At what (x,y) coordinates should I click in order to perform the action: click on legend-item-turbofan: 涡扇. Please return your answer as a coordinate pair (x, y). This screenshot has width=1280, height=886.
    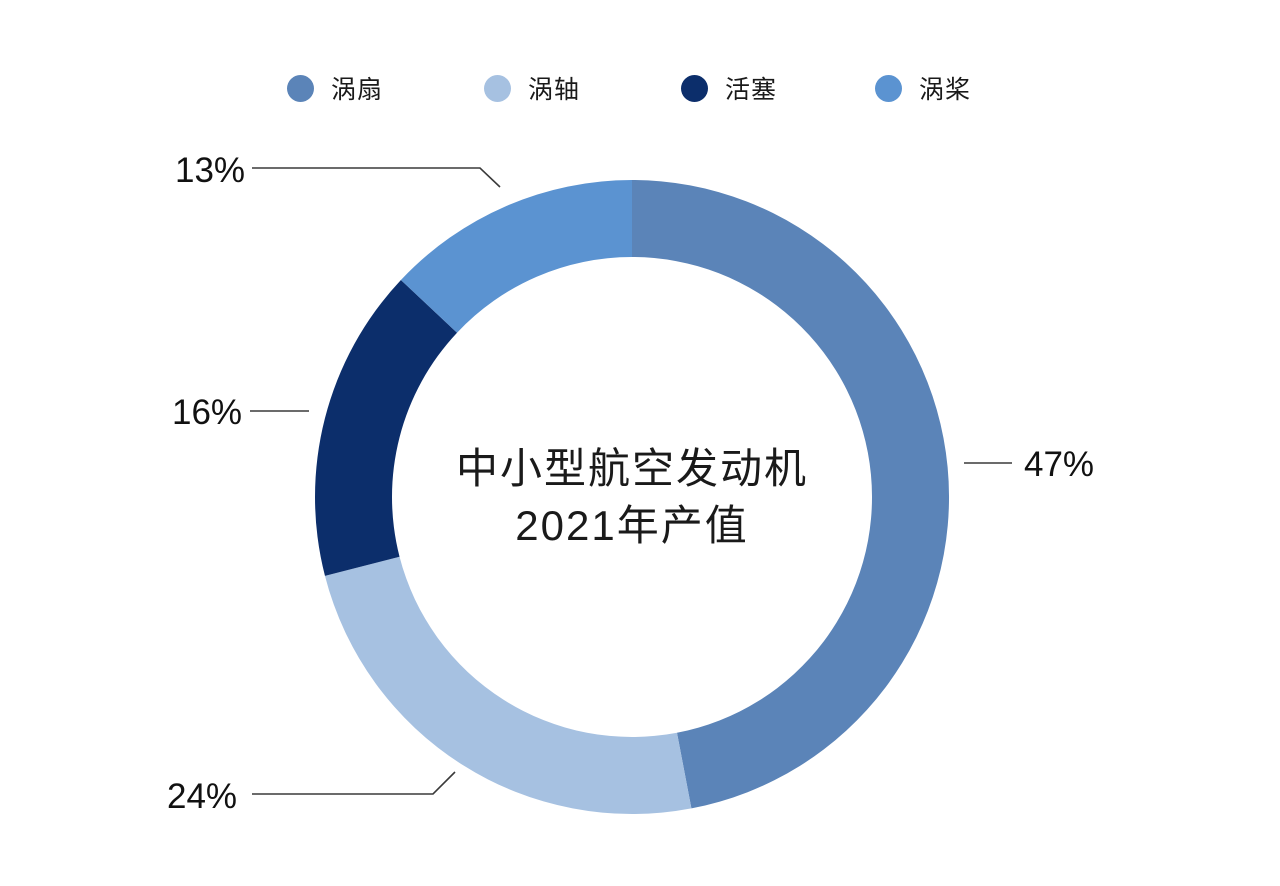
    Looking at the image, I should click on (335, 88).